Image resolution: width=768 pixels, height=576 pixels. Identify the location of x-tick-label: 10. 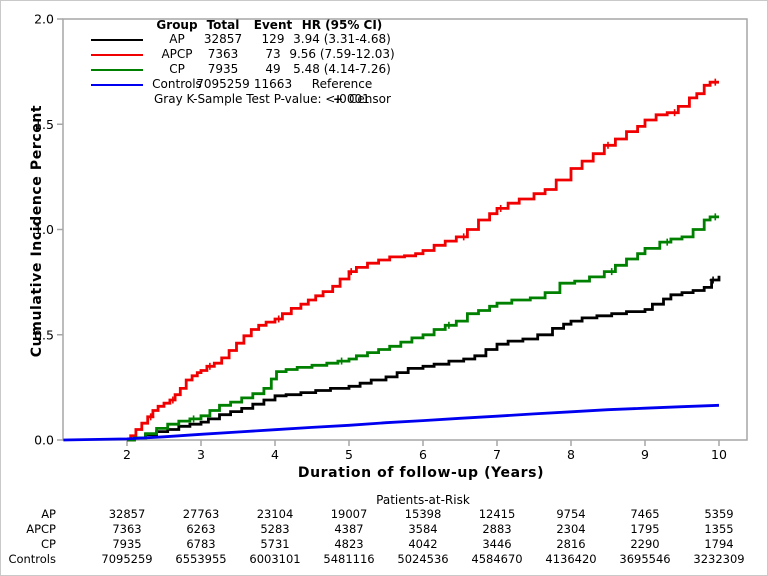
(719, 454).